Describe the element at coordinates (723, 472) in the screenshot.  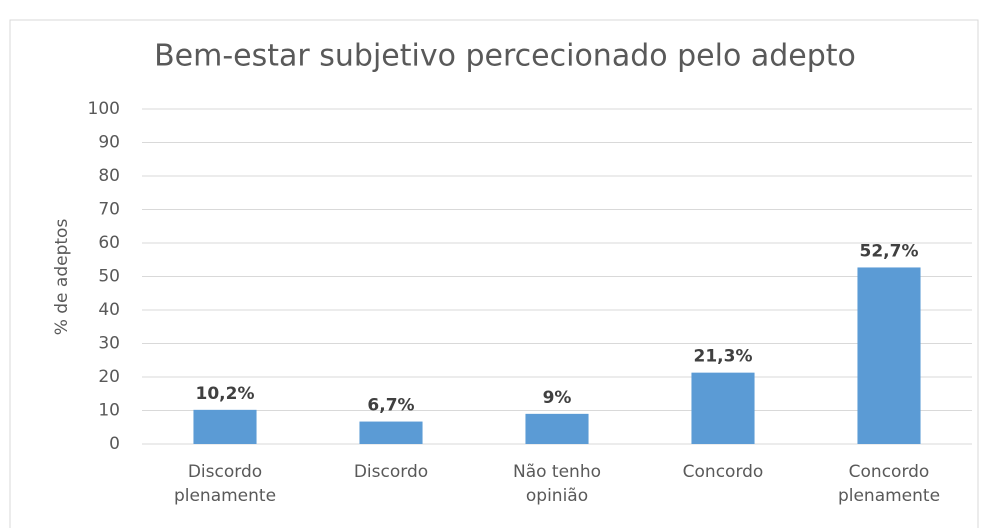
I see `x-tick-label: Concordo` at that location.